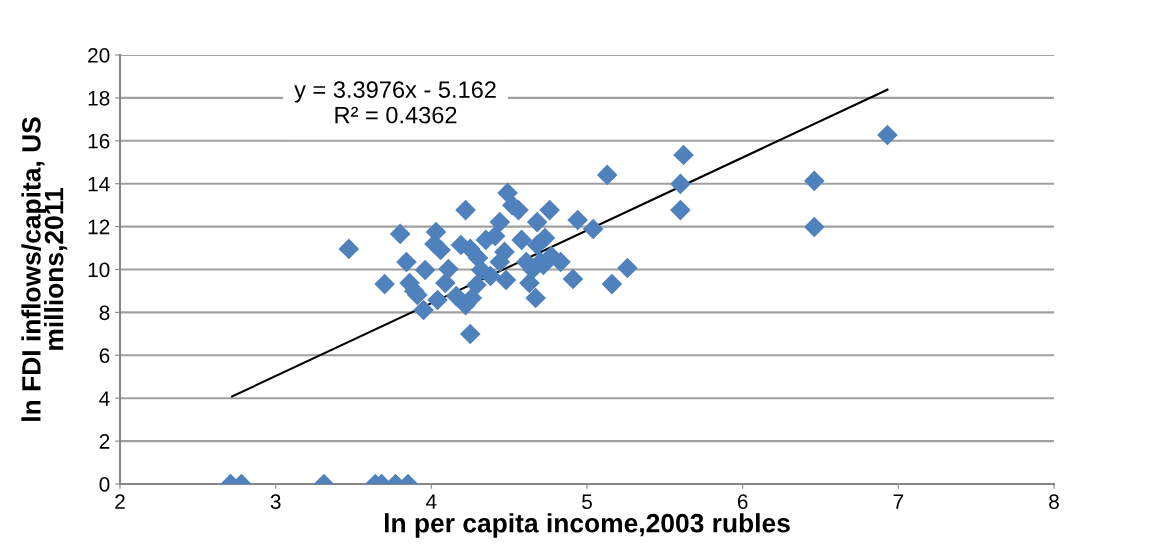 The width and height of the screenshot is (1150, 558). I want to click on x-tick-label: 7, so click(898, 501).